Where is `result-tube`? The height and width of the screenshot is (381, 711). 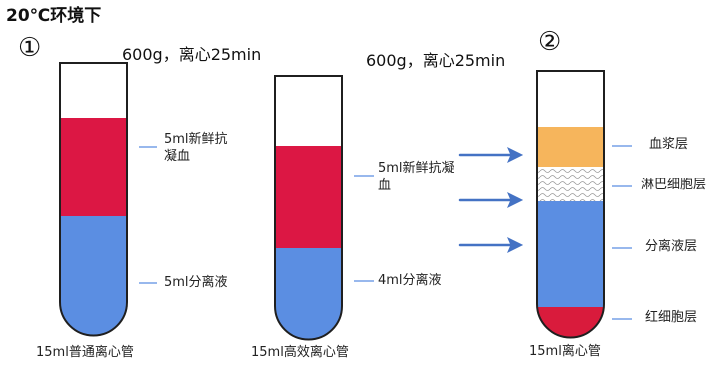 result-tube is located at coordinates (570, 204).